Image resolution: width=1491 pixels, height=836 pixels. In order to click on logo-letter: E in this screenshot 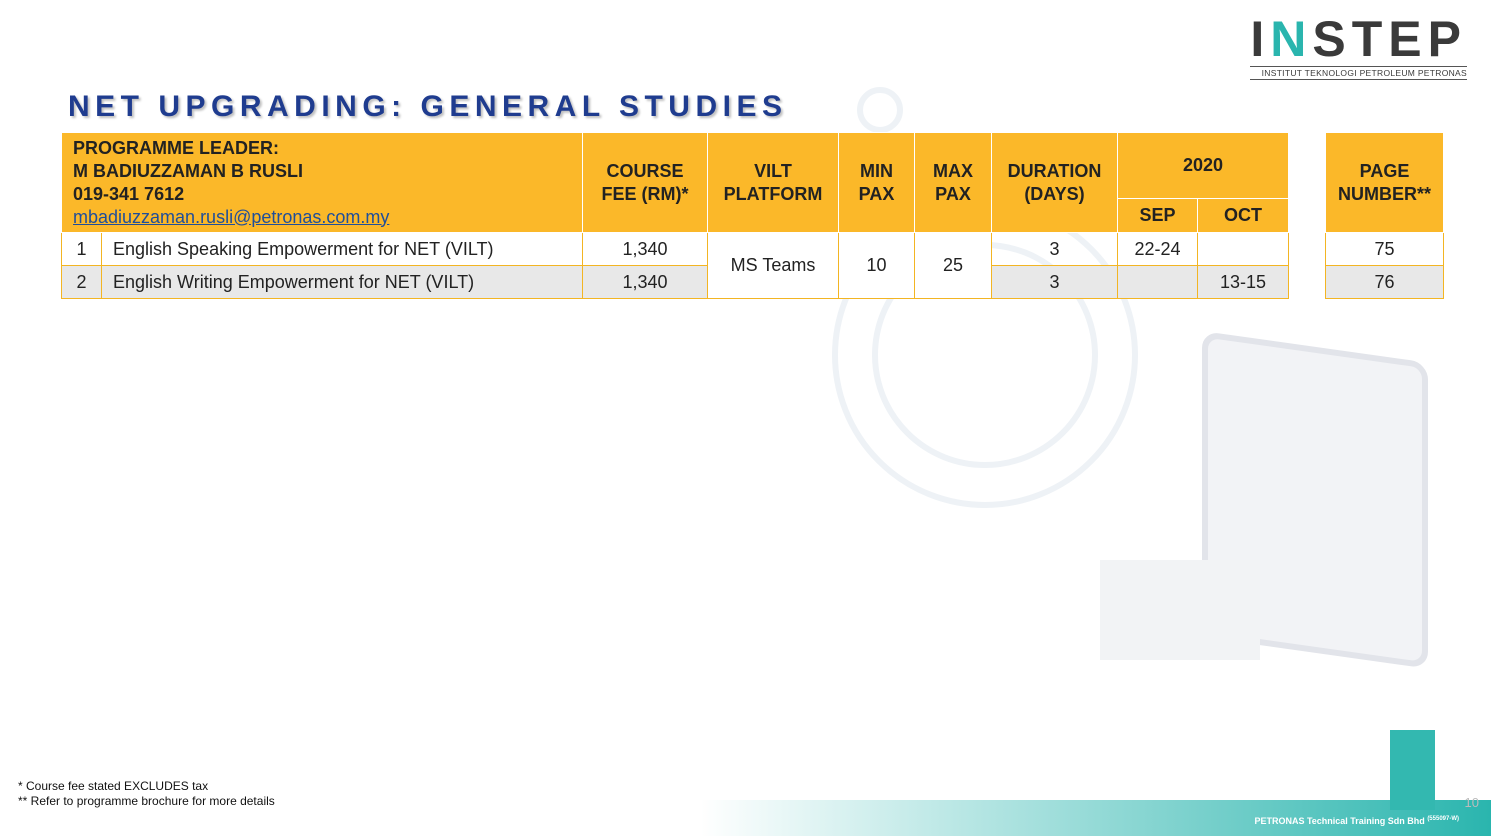, I will do `click(1408, 39)`.